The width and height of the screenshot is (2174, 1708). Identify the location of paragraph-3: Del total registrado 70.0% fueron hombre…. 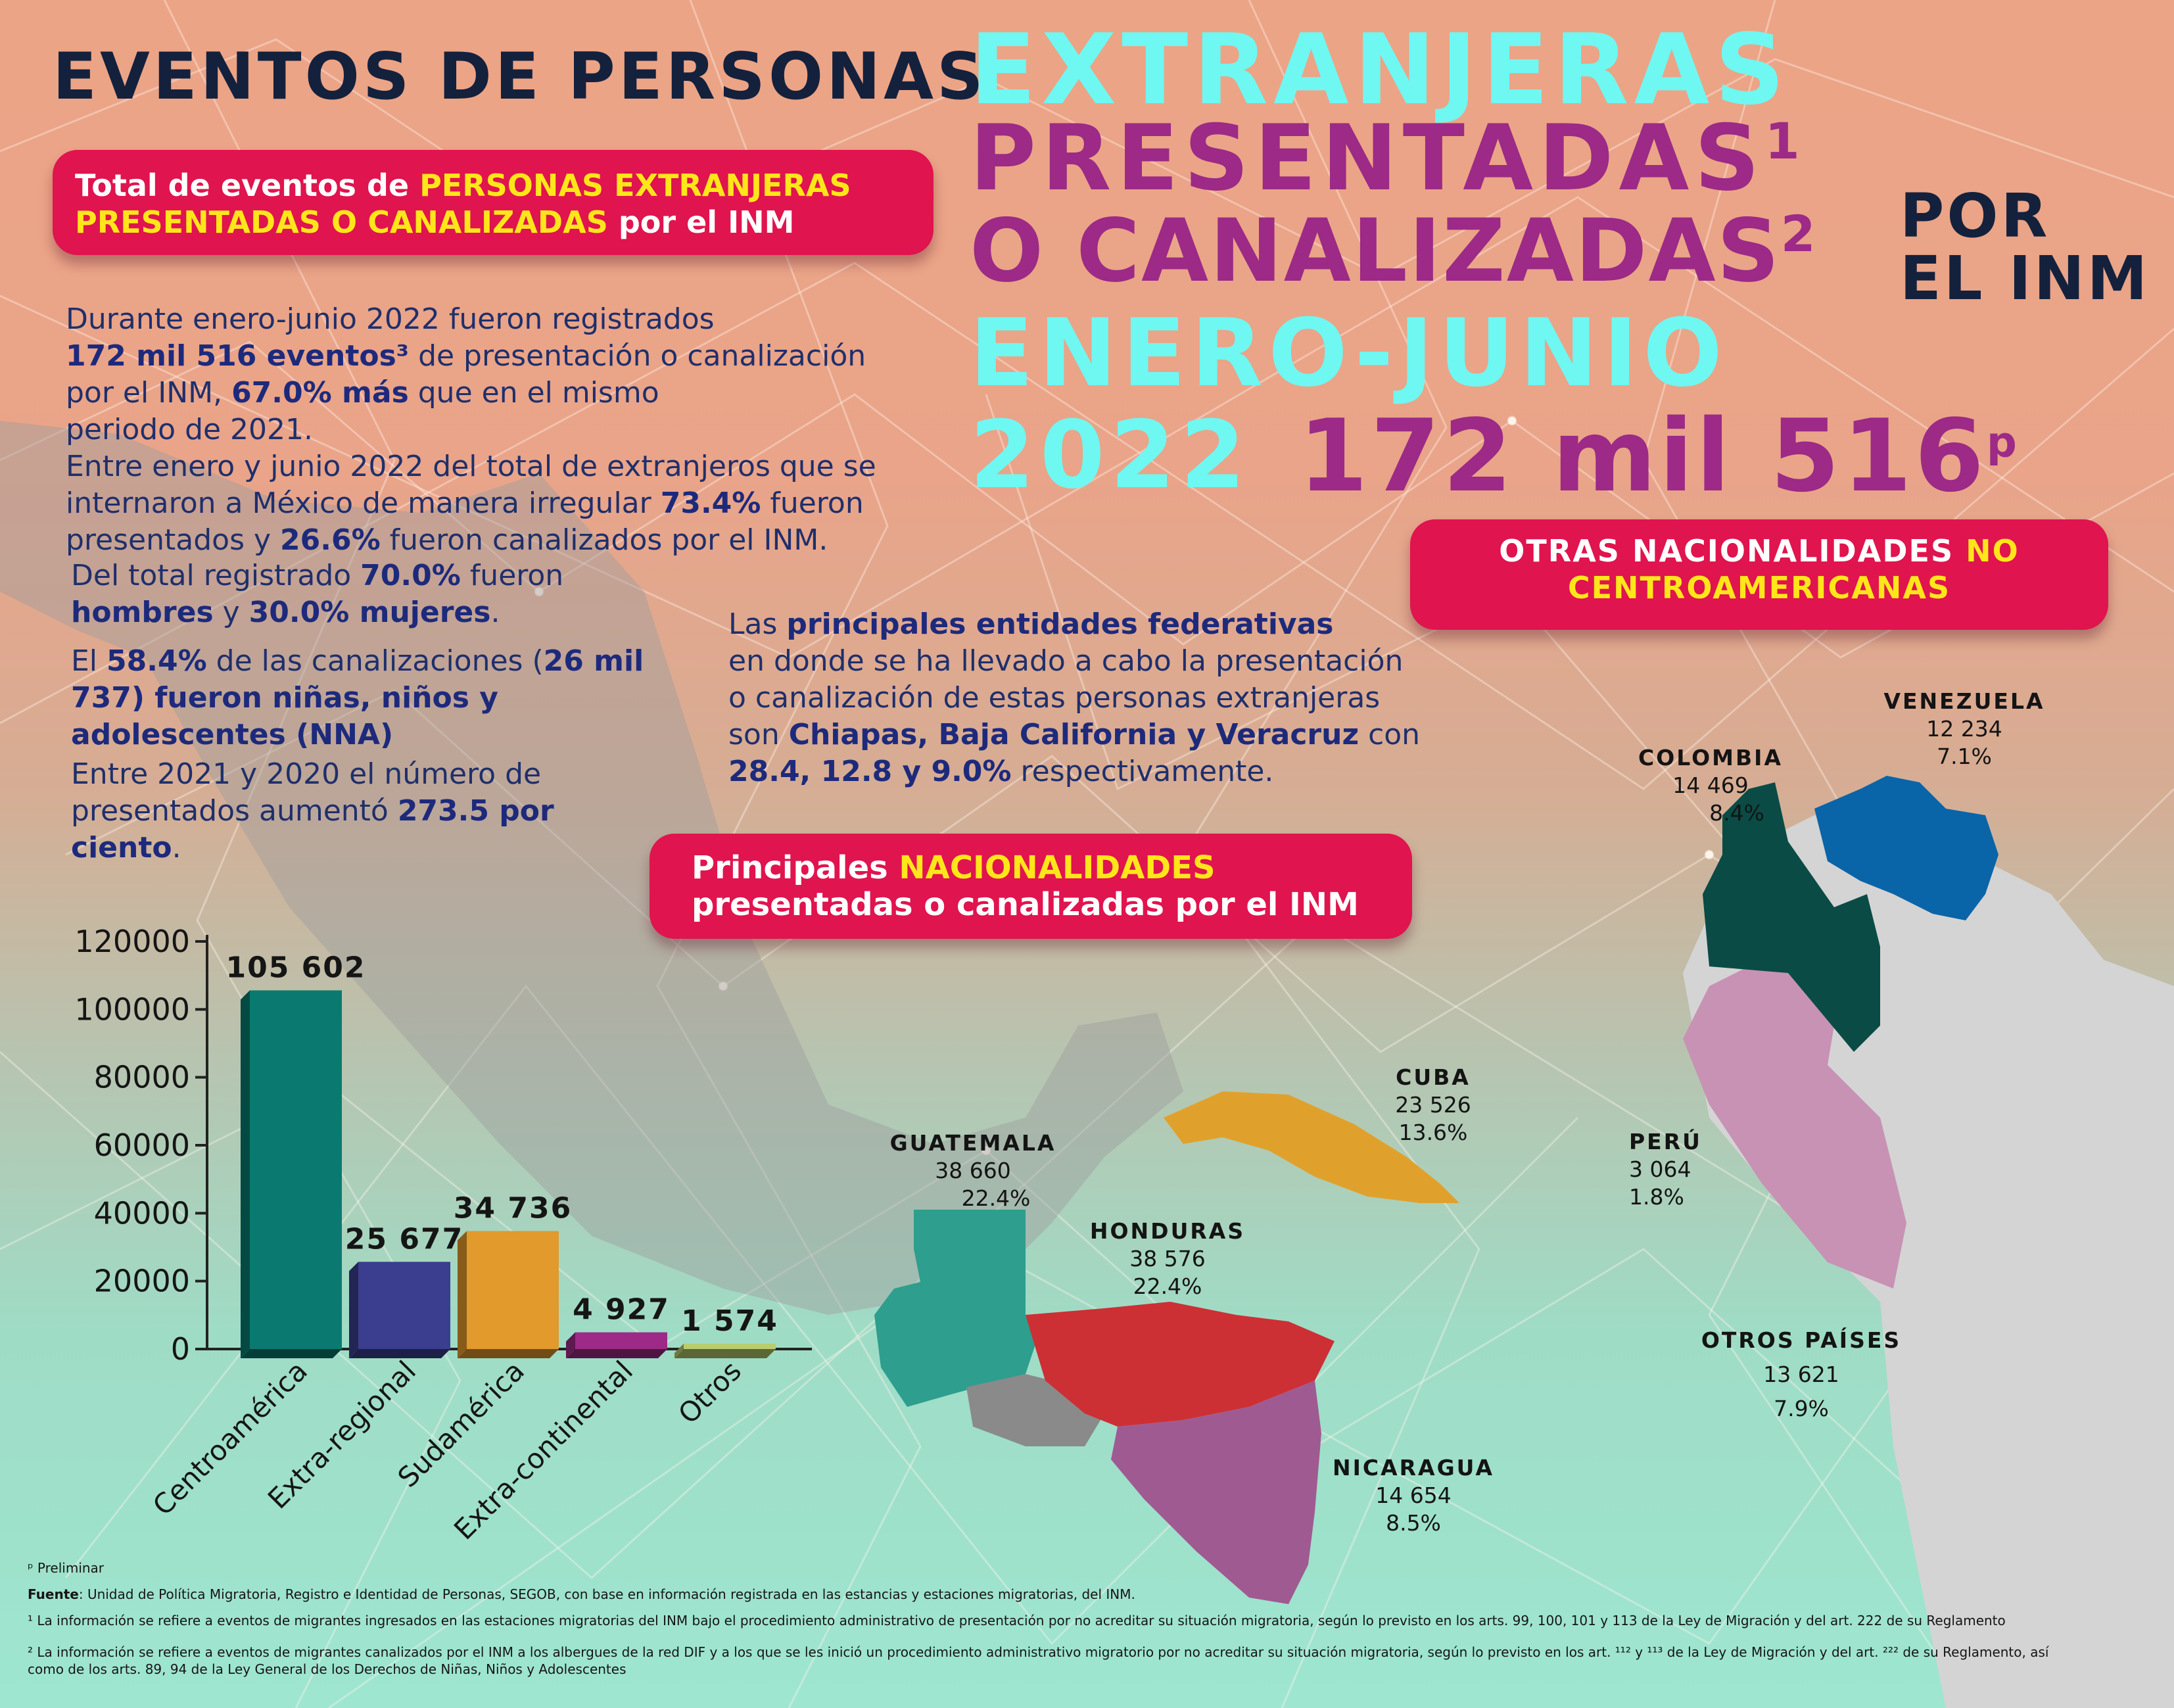
(367, 594).